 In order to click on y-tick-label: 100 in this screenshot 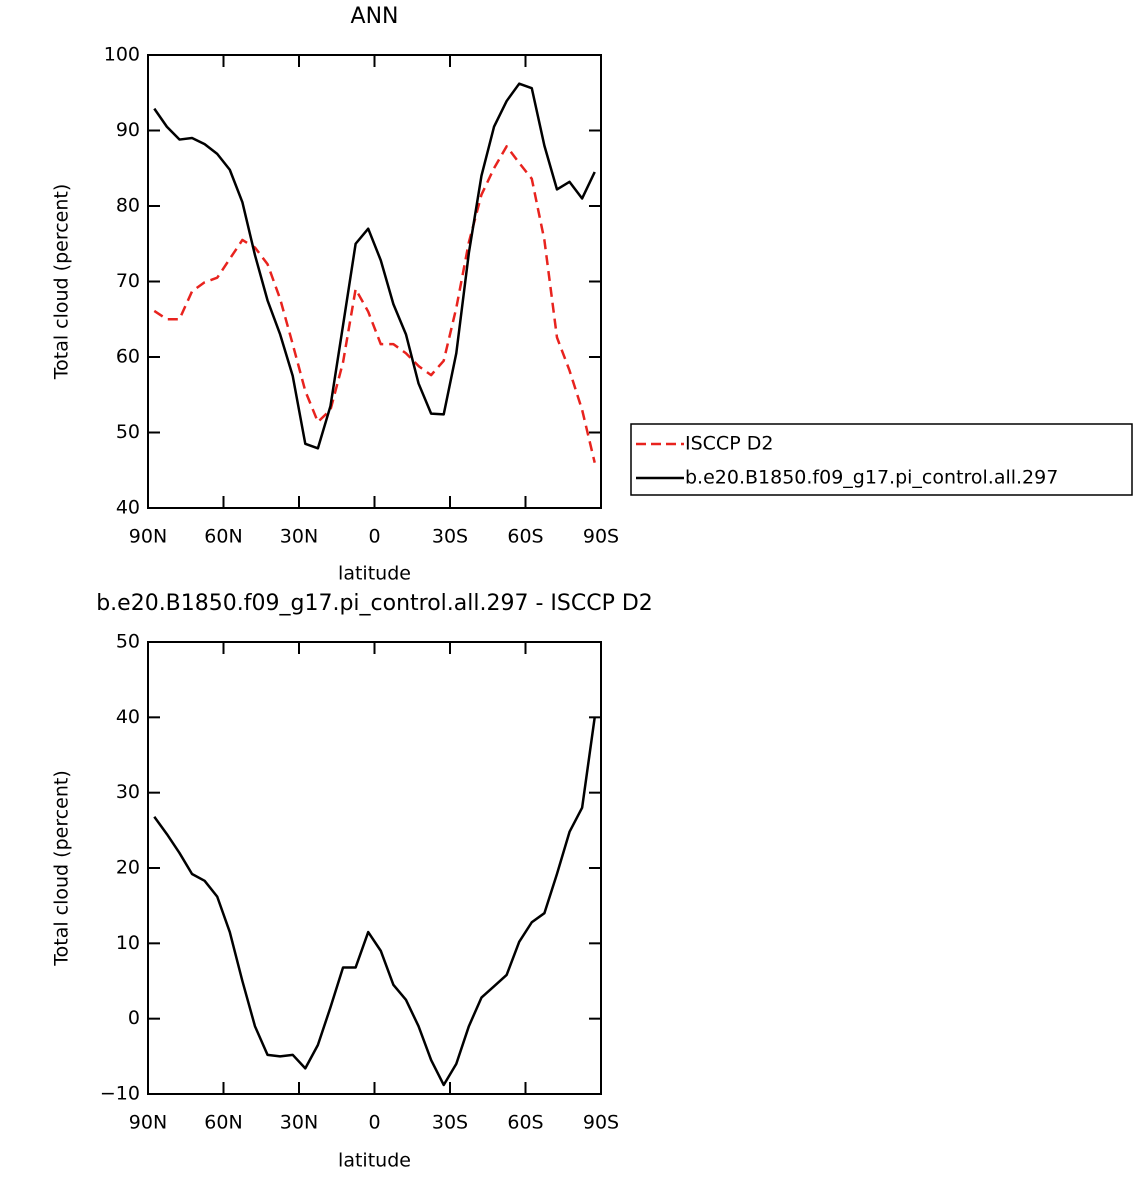, I will do `click(122, 55)`.